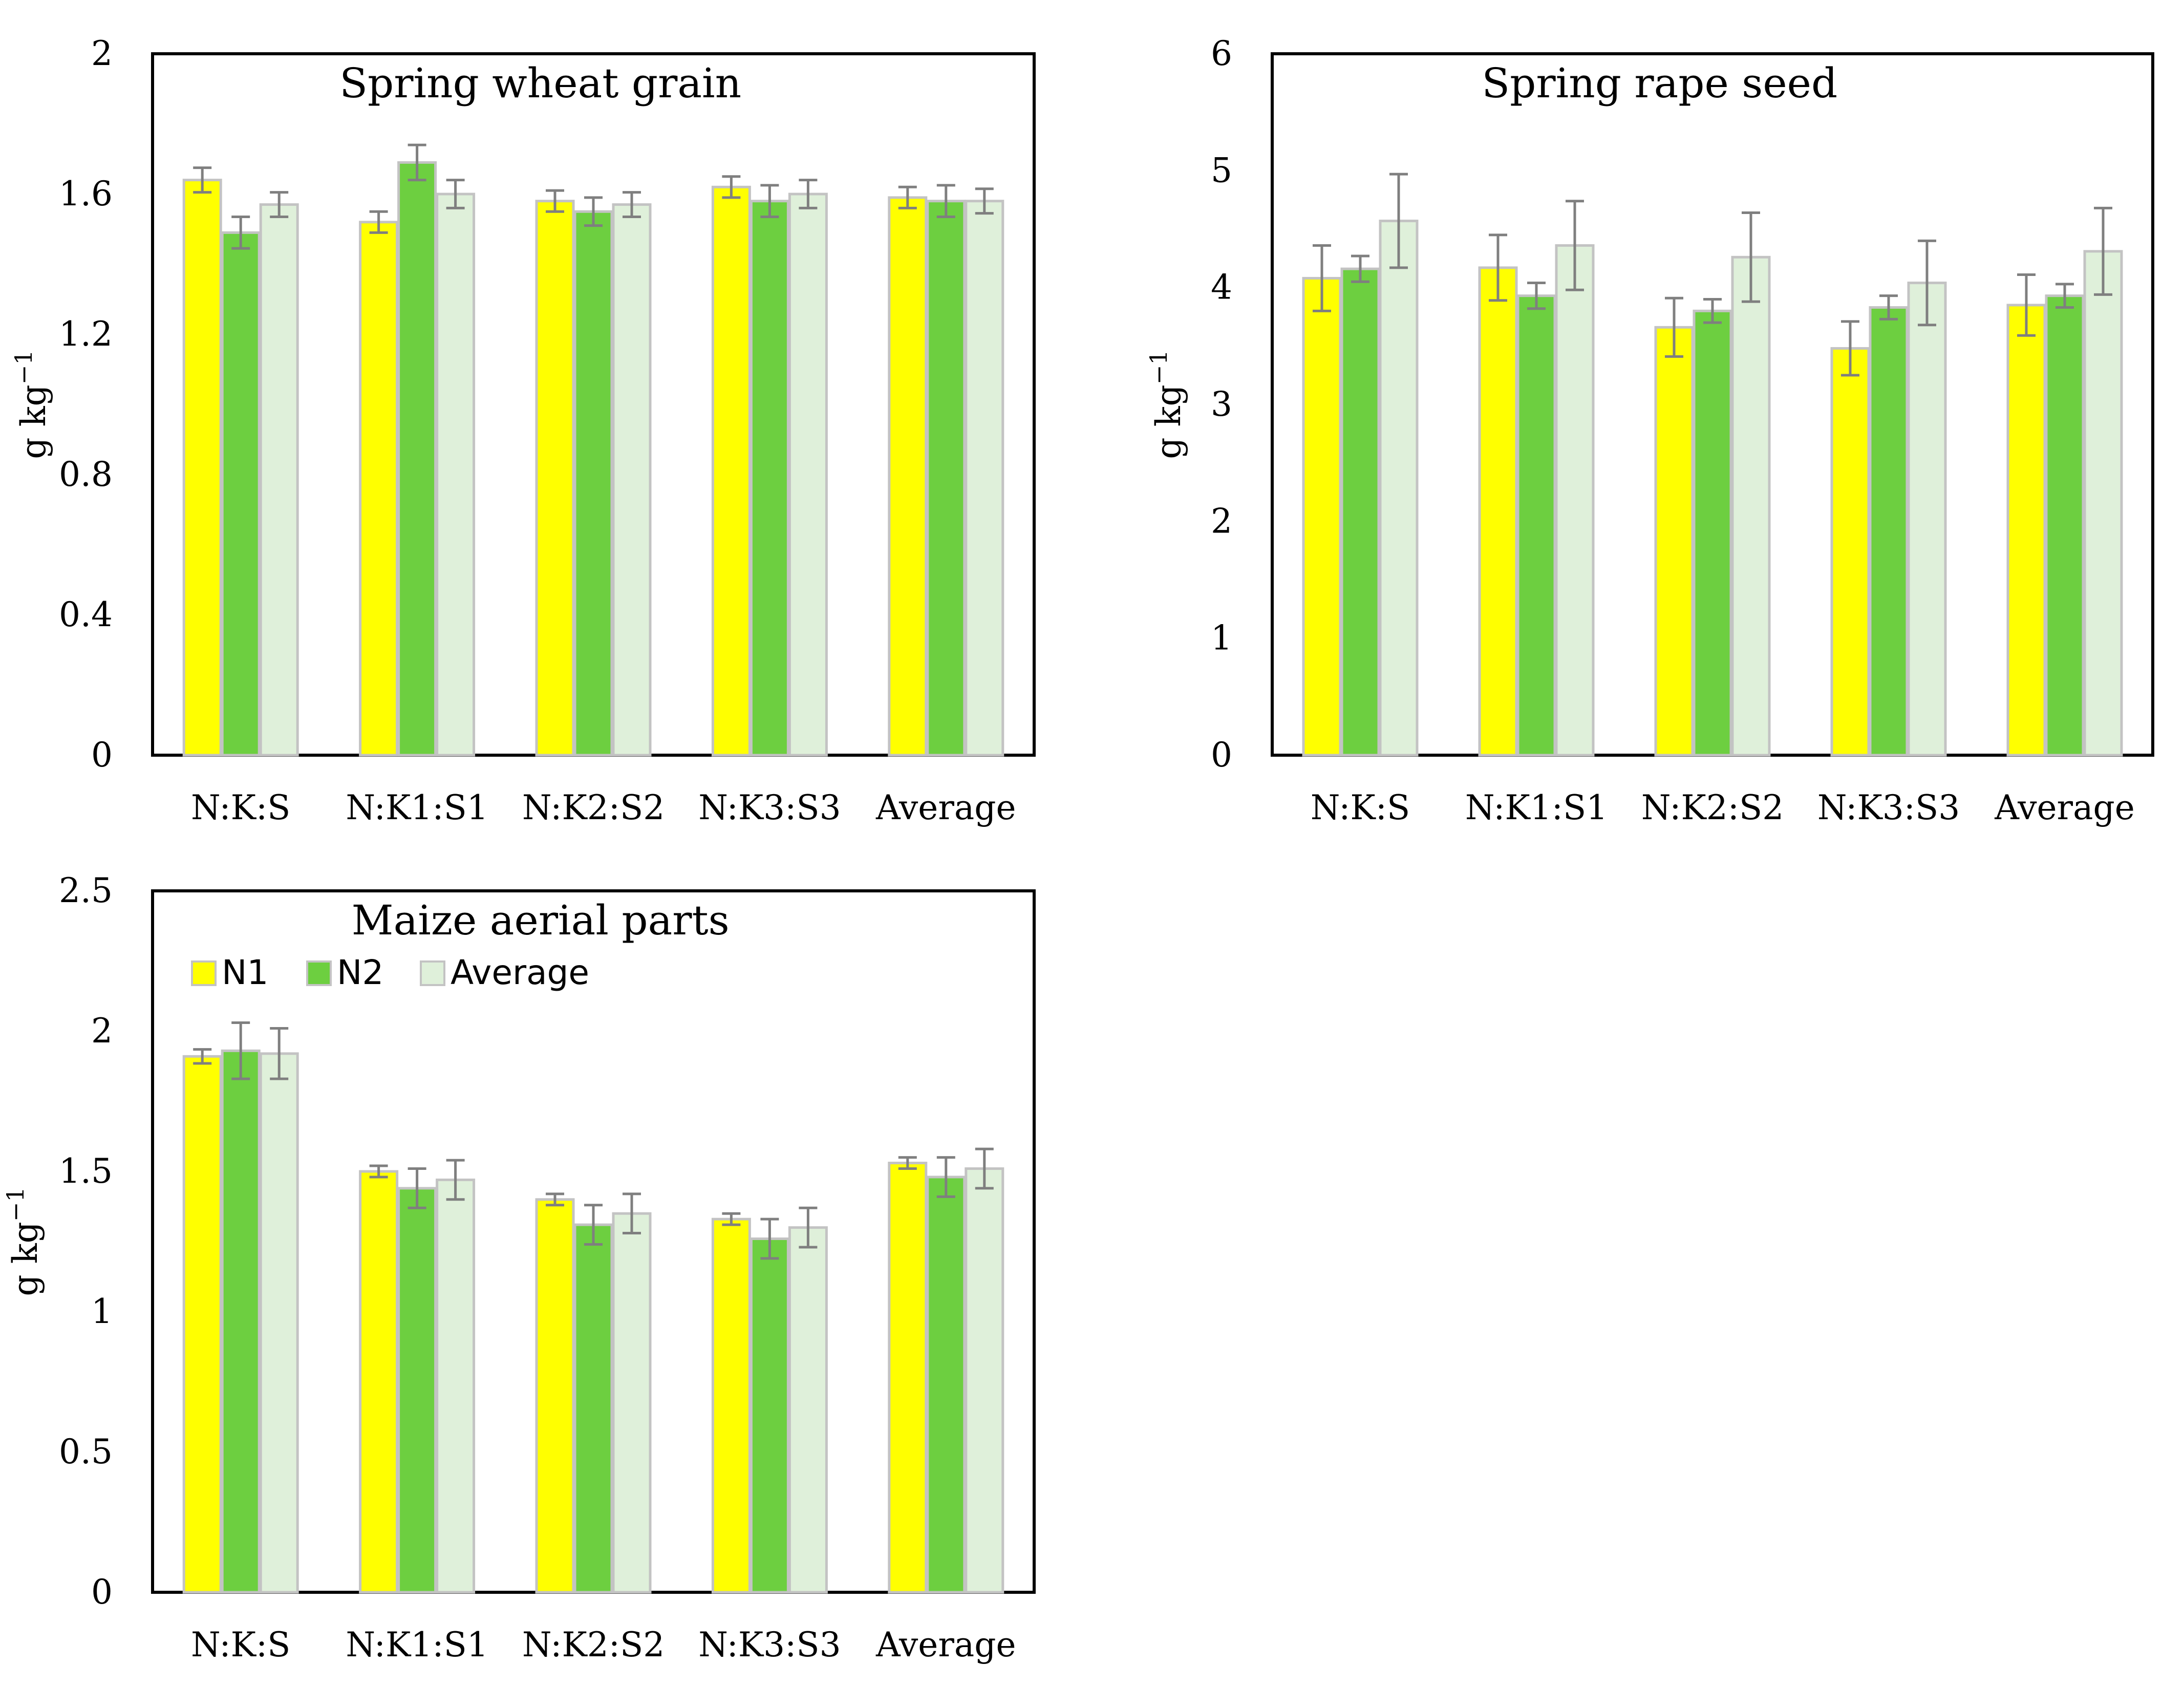 The image size is (2184, 1687). What do you see at coordinates (360, 972) in the screenshot?
I see `legend-label: N2` at bounding box center [360, 972].